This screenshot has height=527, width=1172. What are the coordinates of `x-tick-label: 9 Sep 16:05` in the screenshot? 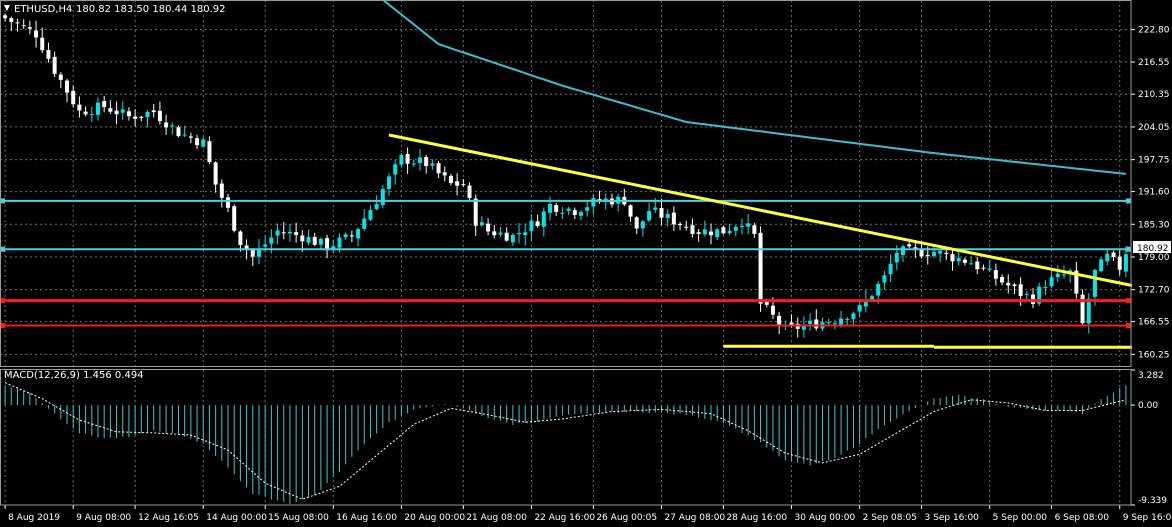 It's located at (1147, 518).